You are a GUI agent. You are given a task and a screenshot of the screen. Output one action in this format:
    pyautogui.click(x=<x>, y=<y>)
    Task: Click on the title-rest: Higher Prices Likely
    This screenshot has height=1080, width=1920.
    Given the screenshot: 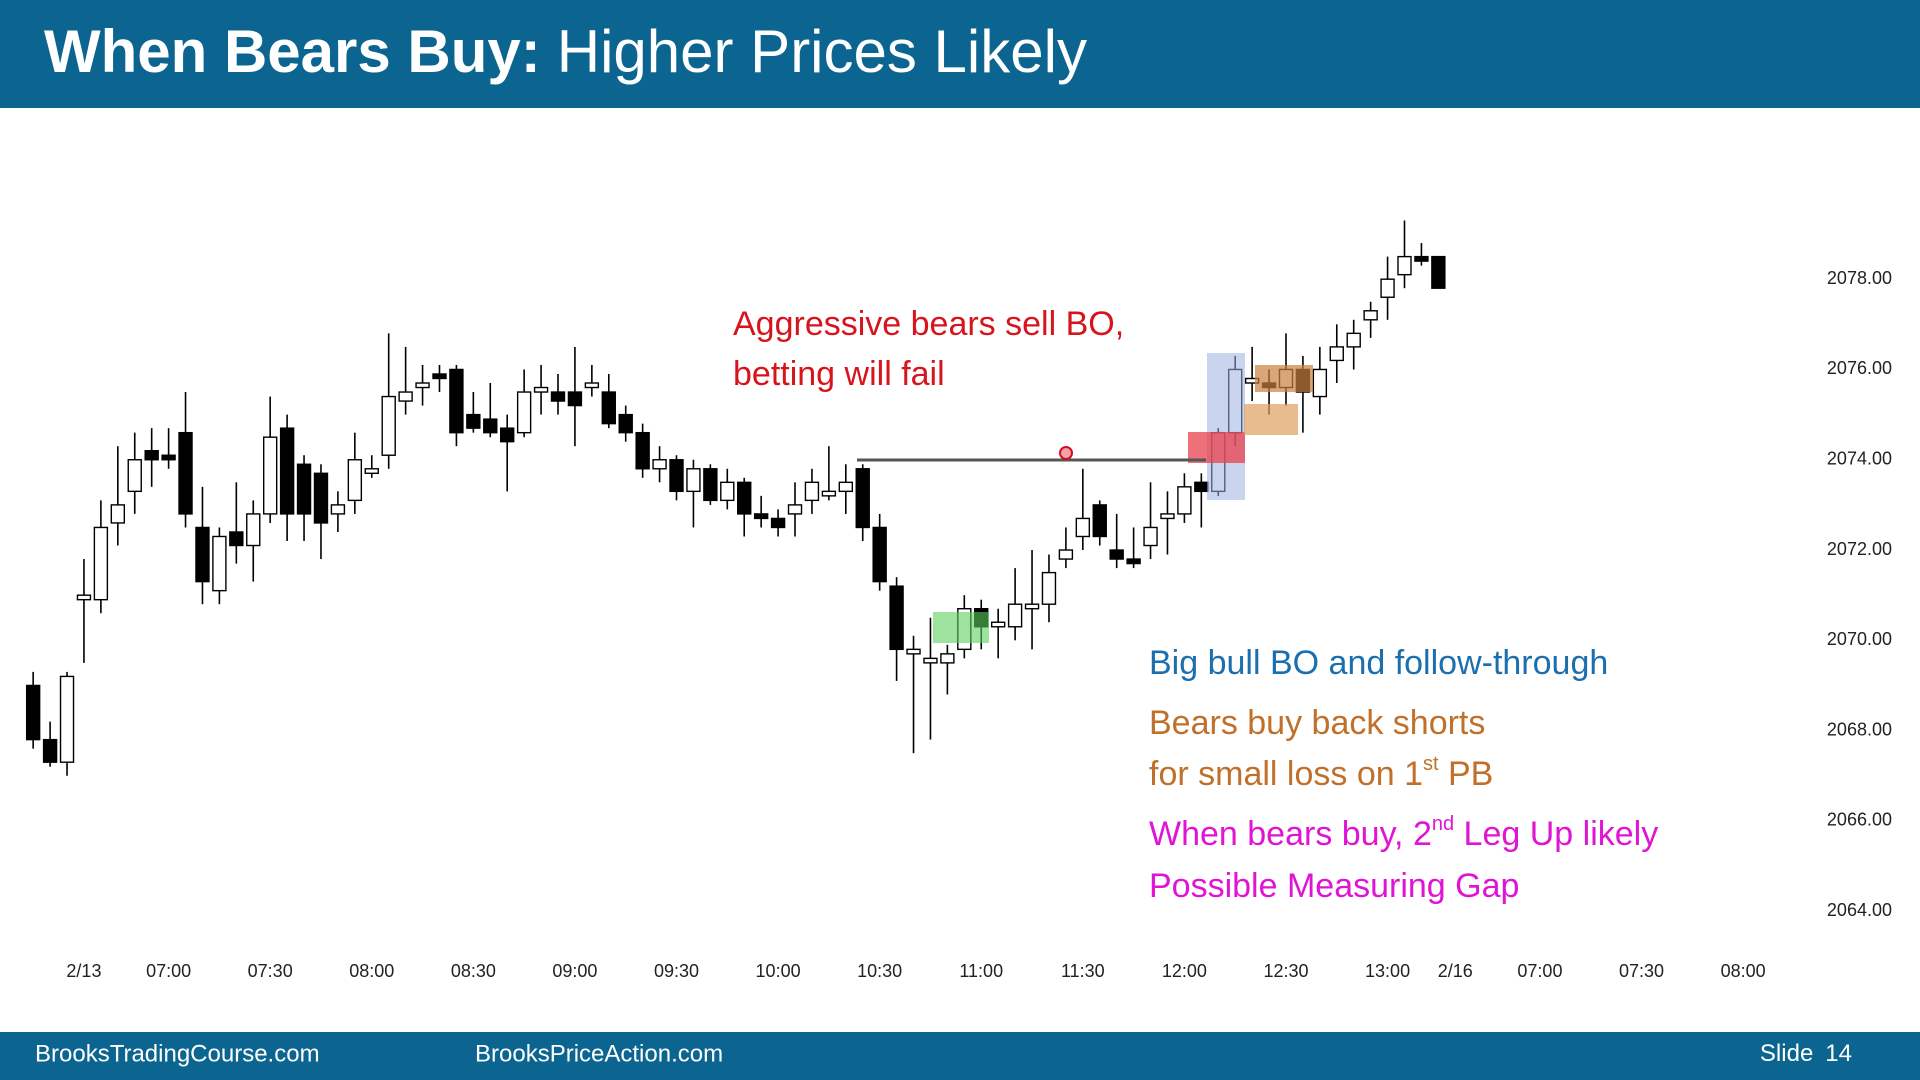 What is the action you would take?
    pyautogui.click(x=822, y=51)
    